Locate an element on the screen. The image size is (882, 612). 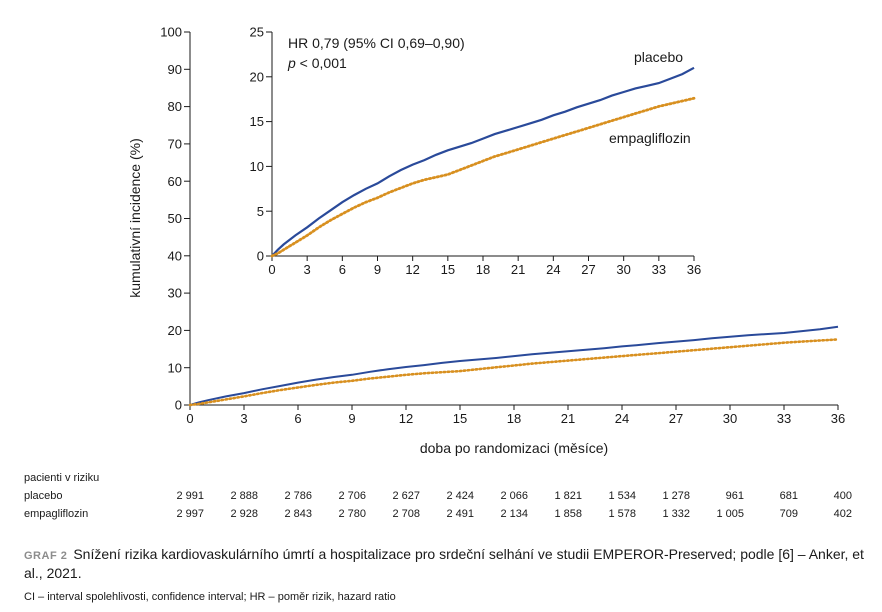
inset-line-empagliflozin is located at coordinates (483, 177).